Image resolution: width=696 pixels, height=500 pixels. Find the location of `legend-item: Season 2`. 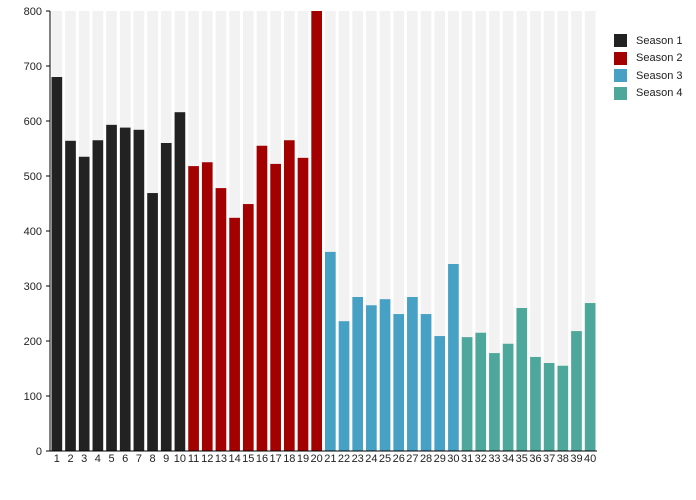

legend-item: Season 2 is located at coordinates (648, 59).